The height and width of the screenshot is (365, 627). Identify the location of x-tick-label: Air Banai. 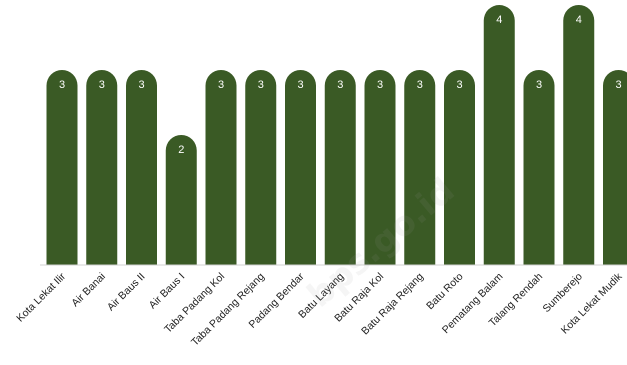
(88, 290).